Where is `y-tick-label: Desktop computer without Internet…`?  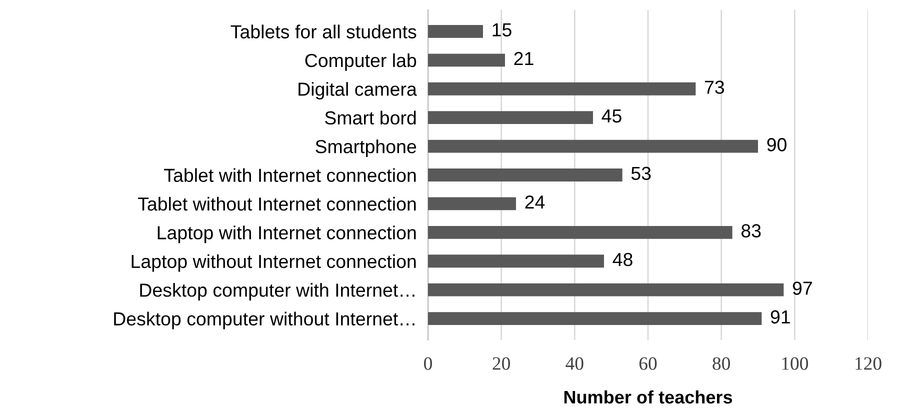
y-tick-label: Desktop computer without Internet… is located at coordinates (264, 321).